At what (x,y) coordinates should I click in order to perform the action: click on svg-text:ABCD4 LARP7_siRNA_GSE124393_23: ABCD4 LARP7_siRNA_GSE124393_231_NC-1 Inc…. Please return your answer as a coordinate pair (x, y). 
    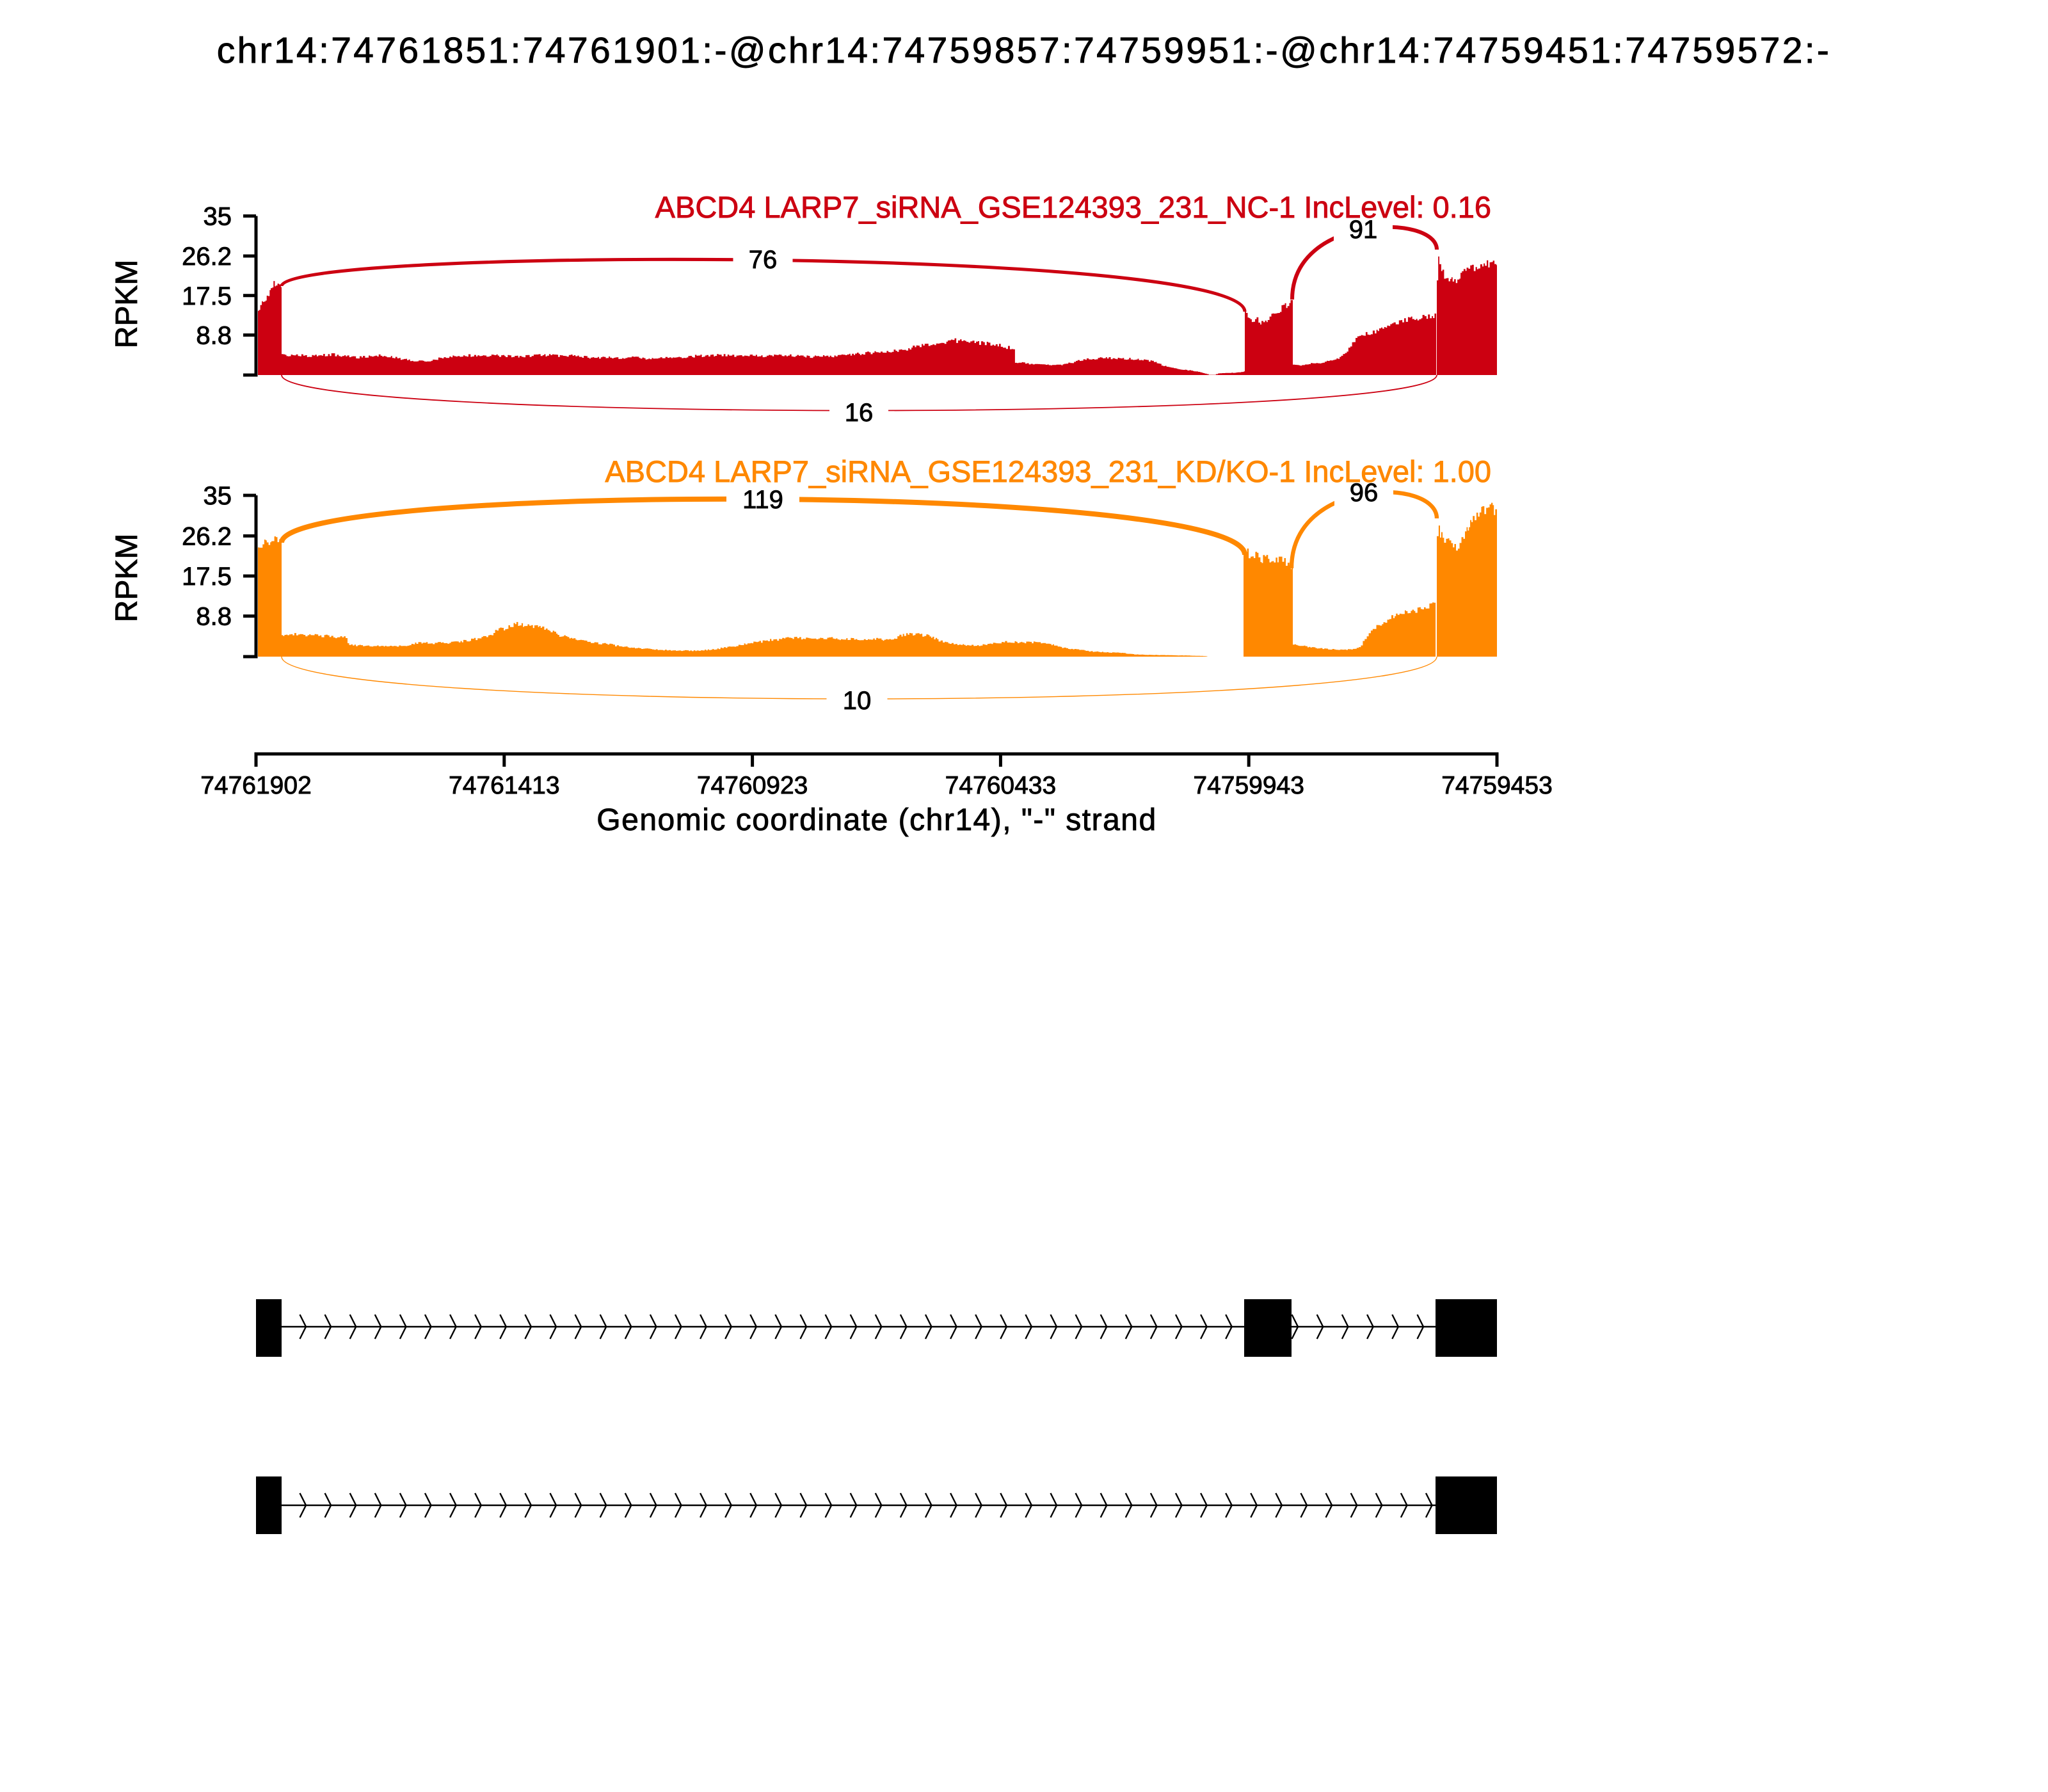
    Looking at the image, I should click on (1073, 207).